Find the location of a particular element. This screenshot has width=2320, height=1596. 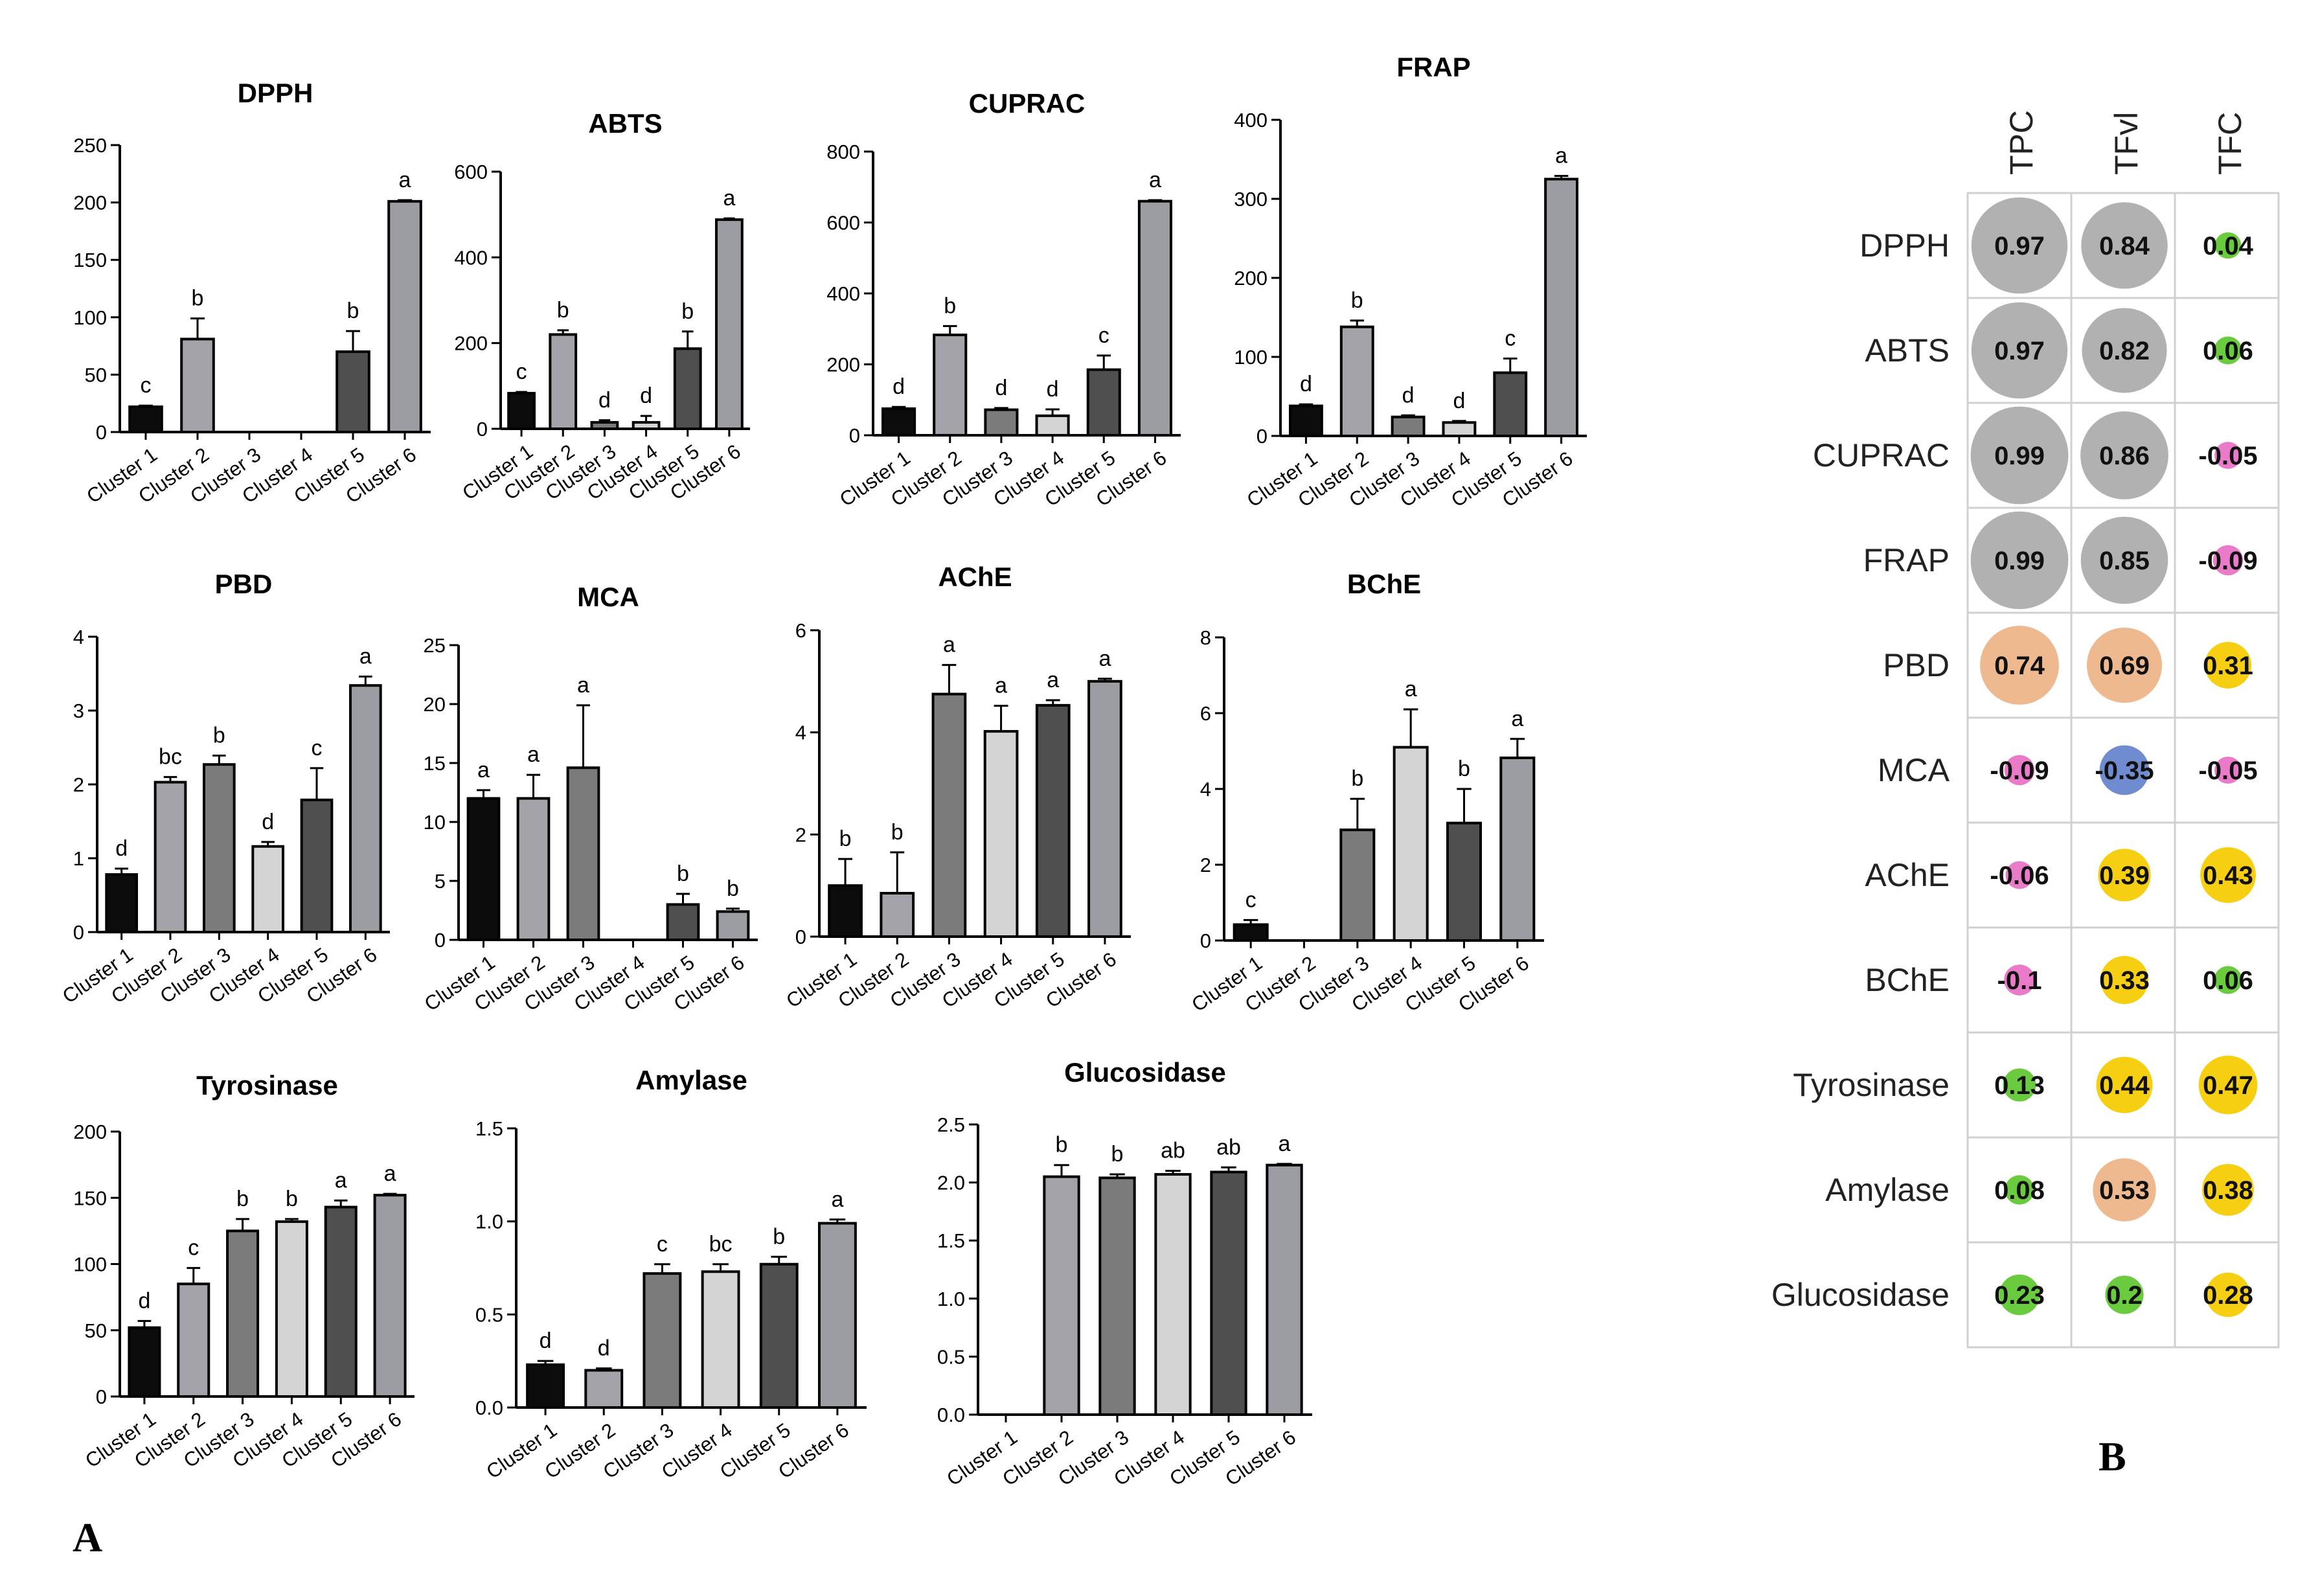

y-tick-label: 50 is located at coordinates (96, 374).